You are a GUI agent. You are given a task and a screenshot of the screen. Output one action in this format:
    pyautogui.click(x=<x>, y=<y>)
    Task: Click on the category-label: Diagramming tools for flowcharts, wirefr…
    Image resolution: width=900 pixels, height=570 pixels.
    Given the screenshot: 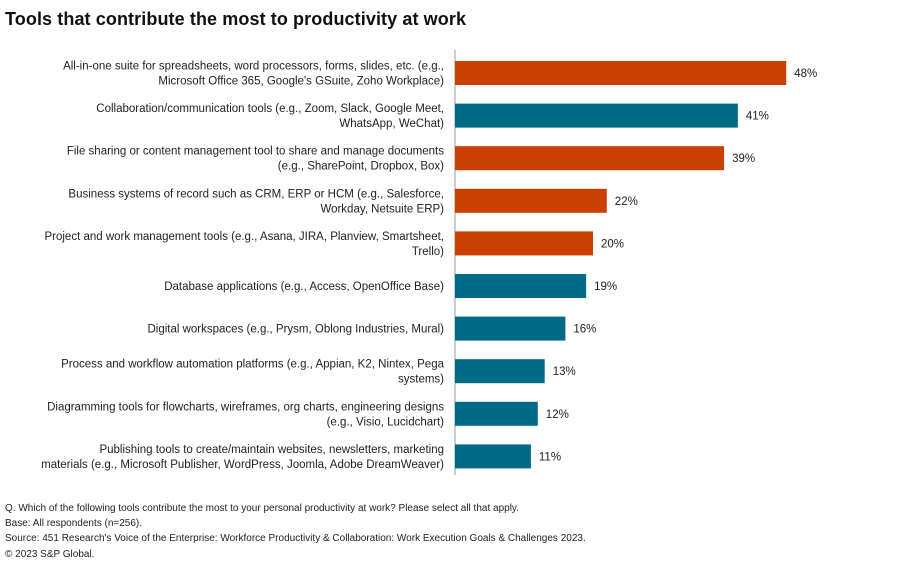 What is the action you would take?
    pyautogui.click(x=245, y=414)
    